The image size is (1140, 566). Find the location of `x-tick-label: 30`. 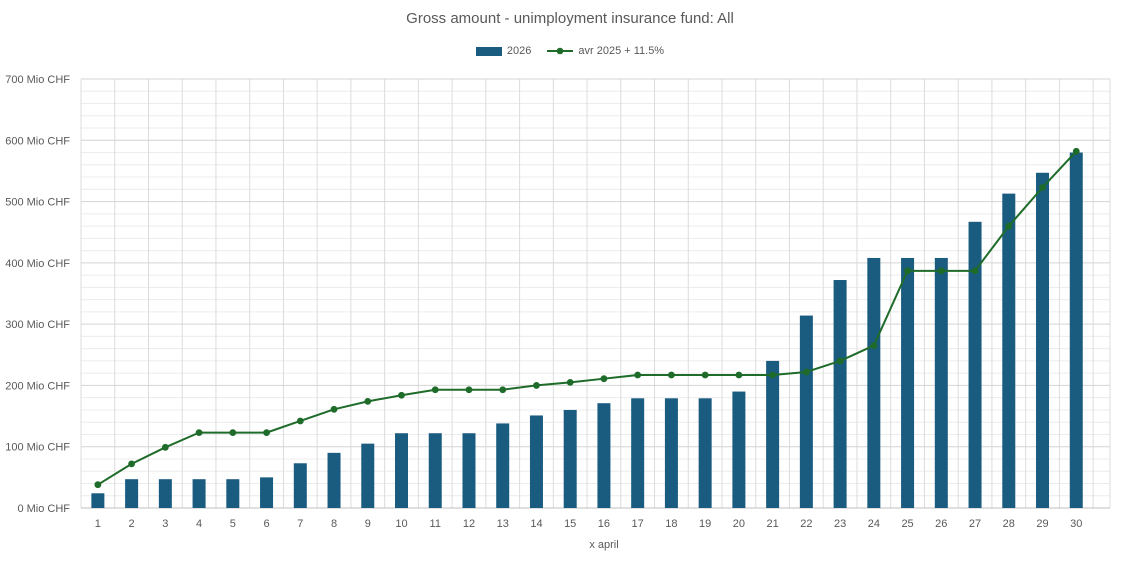

x-tick-label: 30 is located at coordinates (1076, 524).